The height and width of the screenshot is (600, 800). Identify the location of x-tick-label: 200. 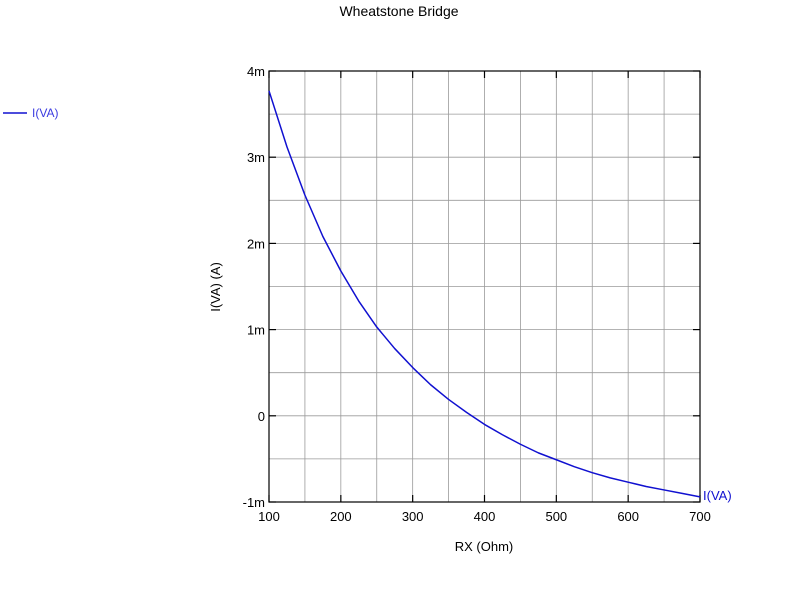
(341, 516).